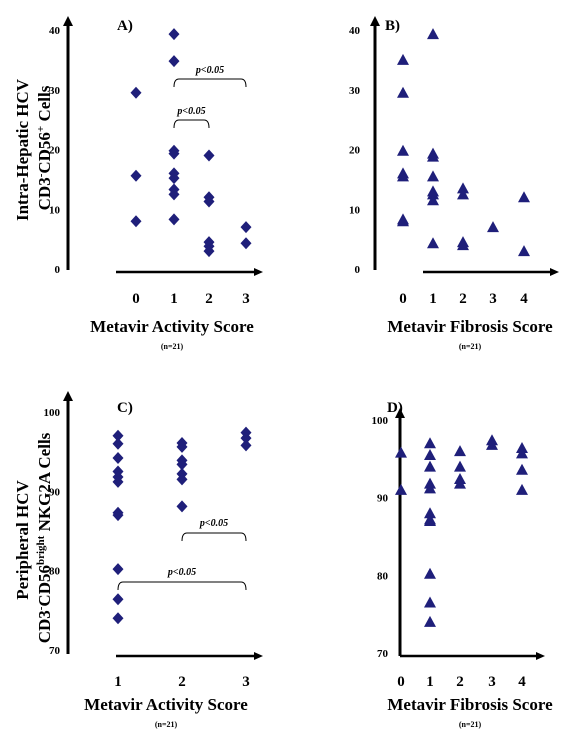 This screenshot has width=575, height=729. What do you see at coordinates (33, 148) in the screenshot?
I see `y-axis-label-top: Intra-Hepatic HCV CD3-CD56+ Cells` at bounding box center [33, 148].